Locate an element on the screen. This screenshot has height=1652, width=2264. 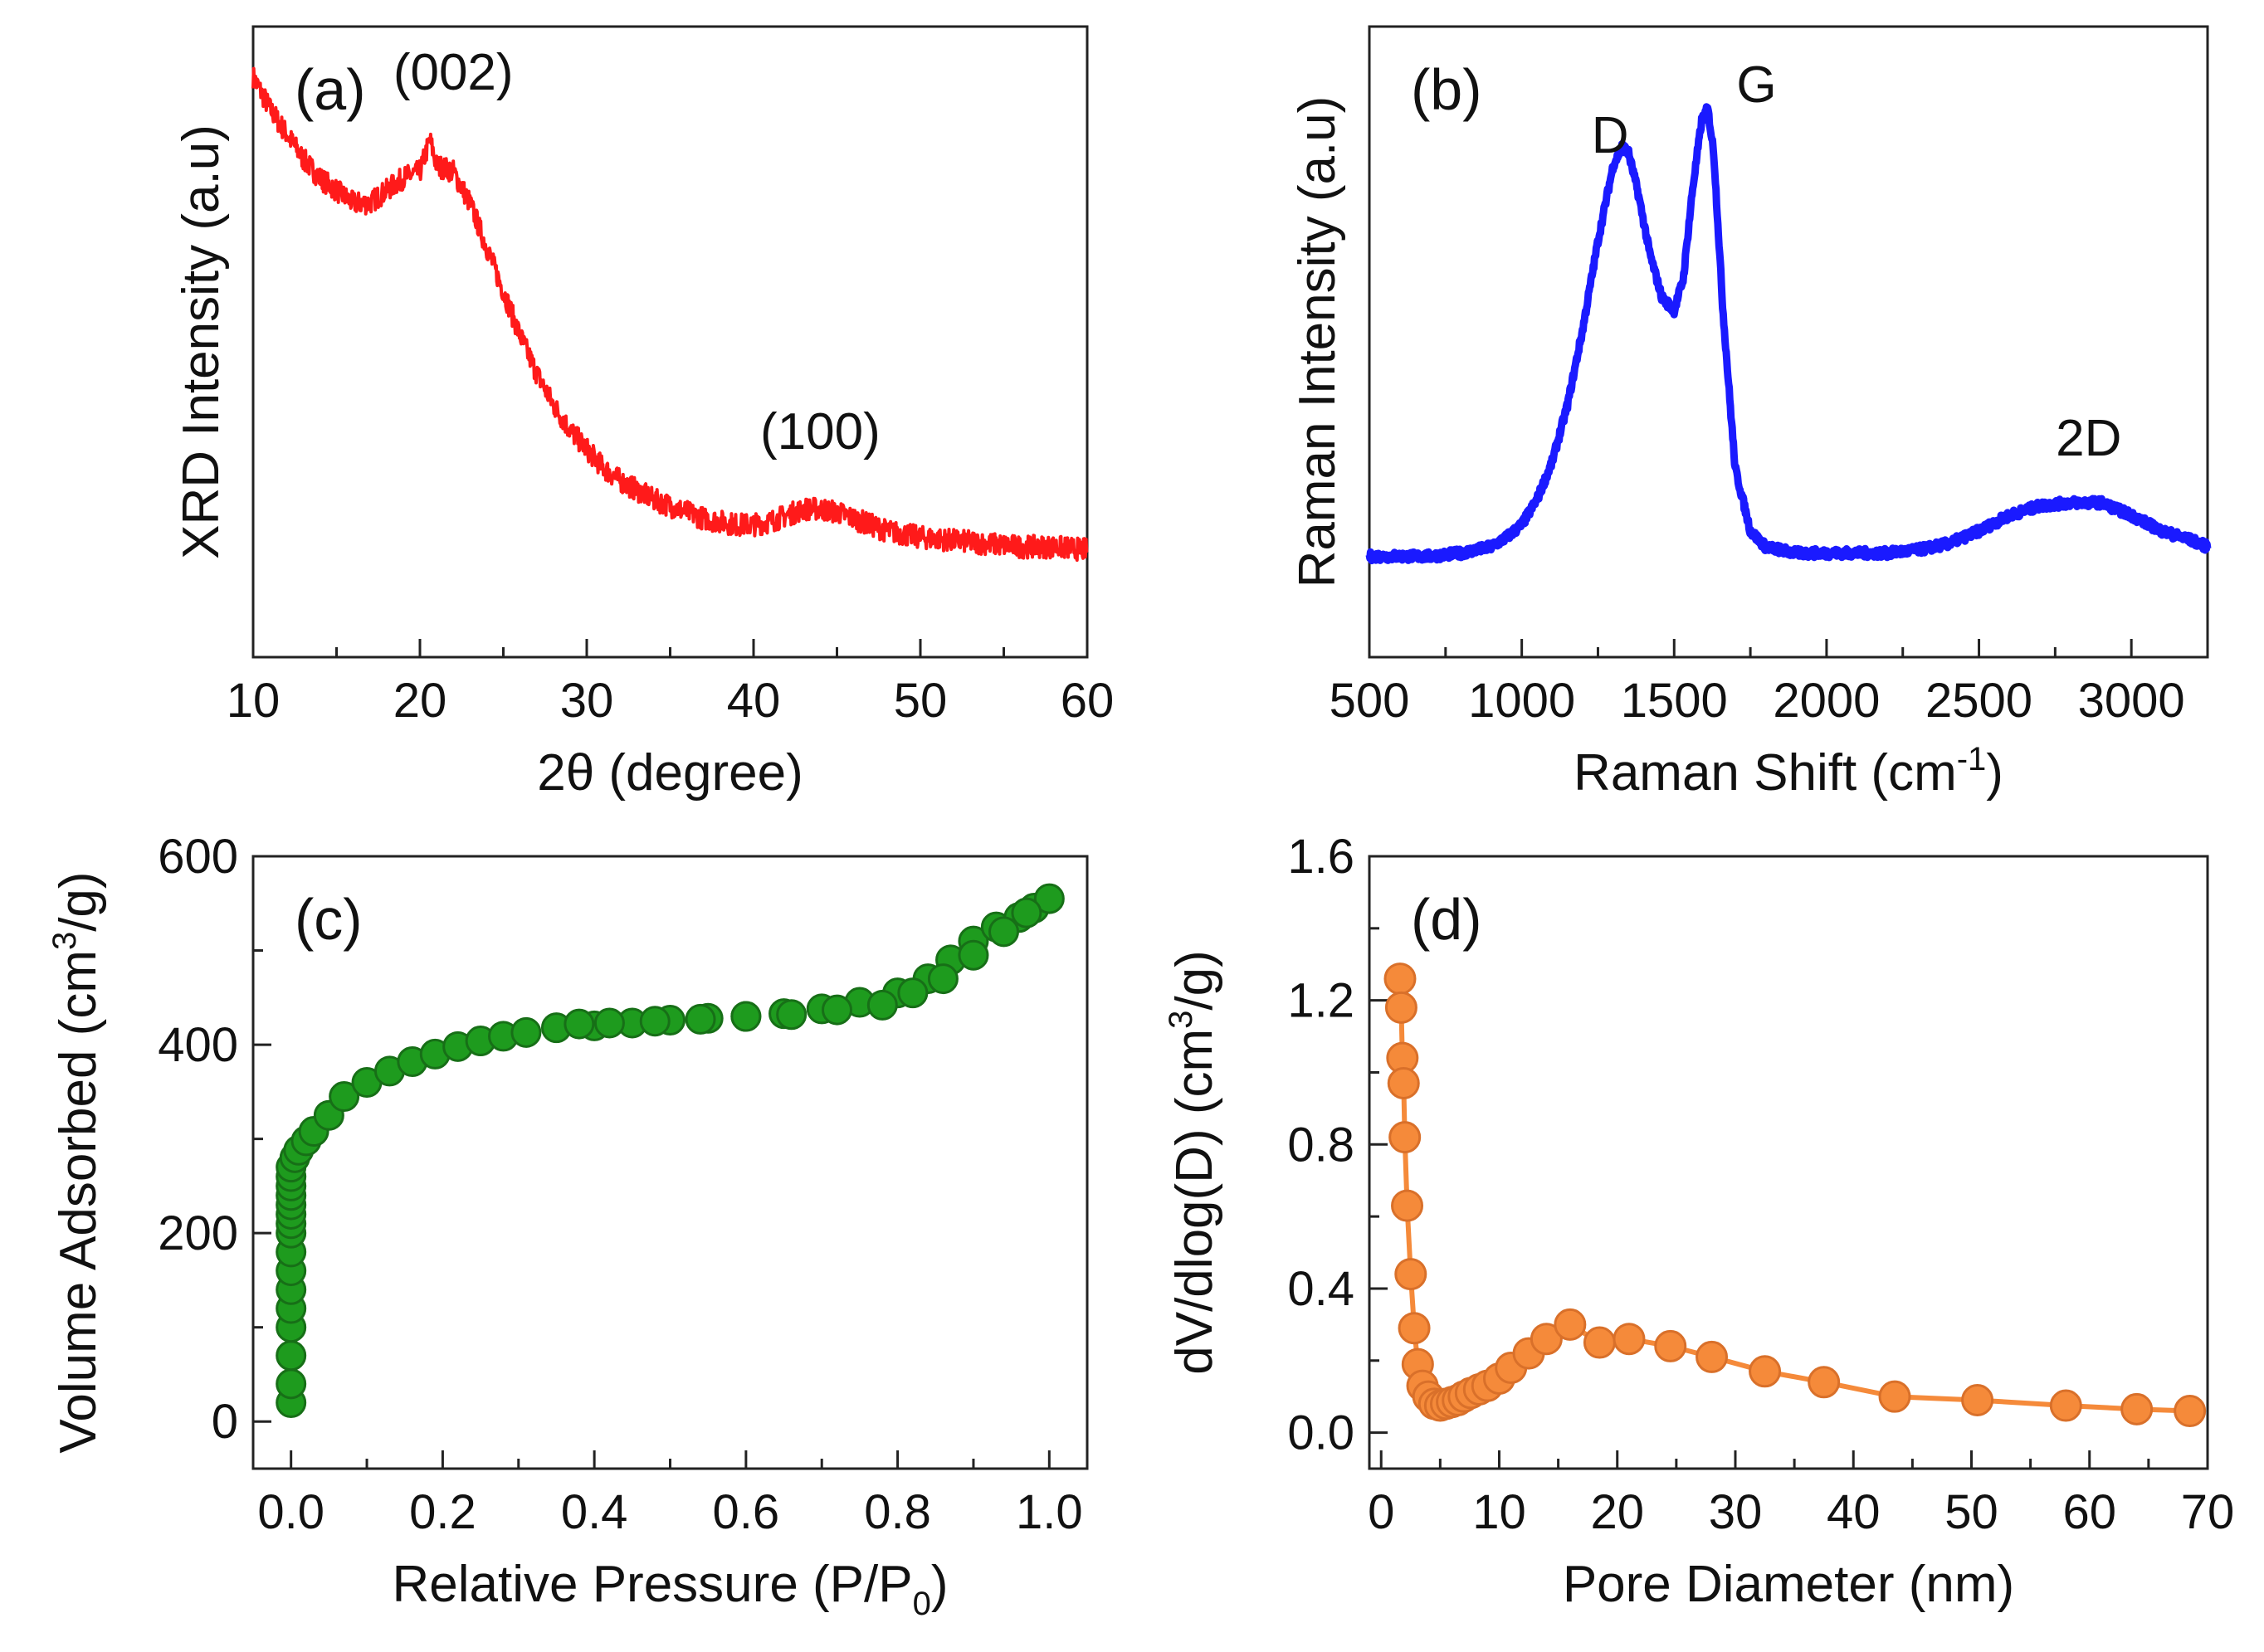
x-axis-label: Pore Diameter (nm) is located at coordinates (1788, 1585).